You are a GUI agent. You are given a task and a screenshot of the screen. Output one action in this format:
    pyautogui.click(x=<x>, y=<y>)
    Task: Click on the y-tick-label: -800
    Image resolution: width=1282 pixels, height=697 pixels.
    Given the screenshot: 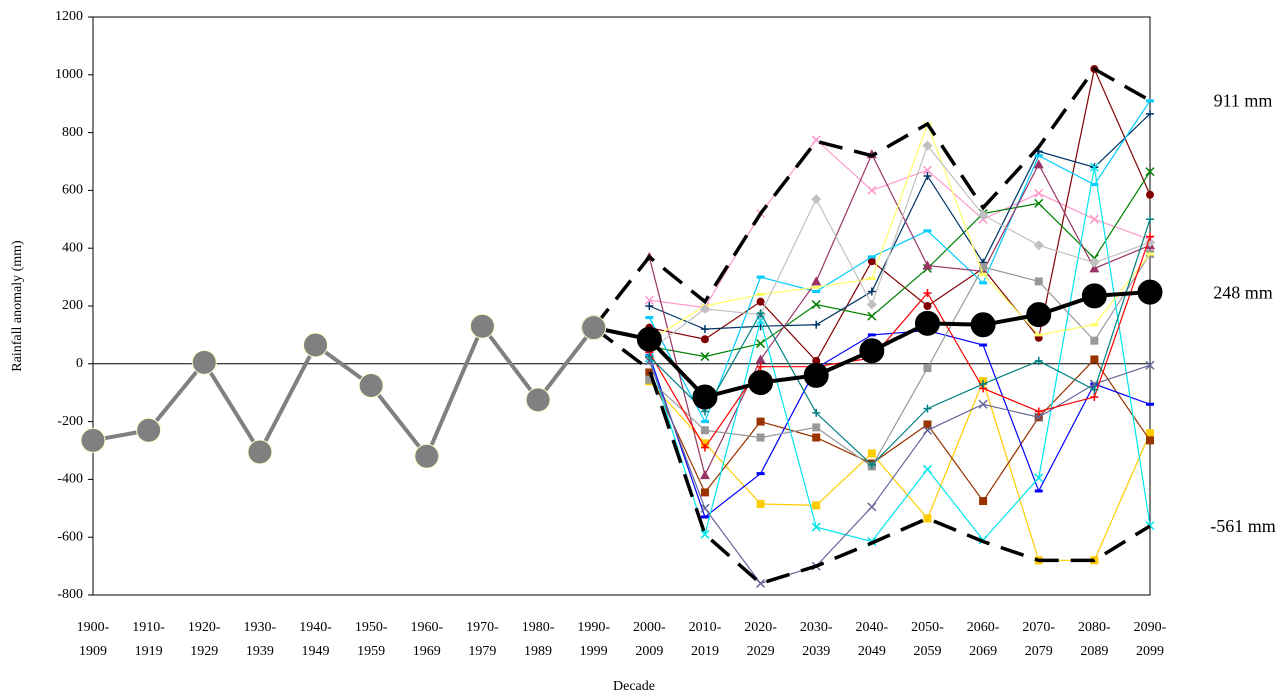 What is the action you would take?
    pyautogui.click(x=70, y=594)
    